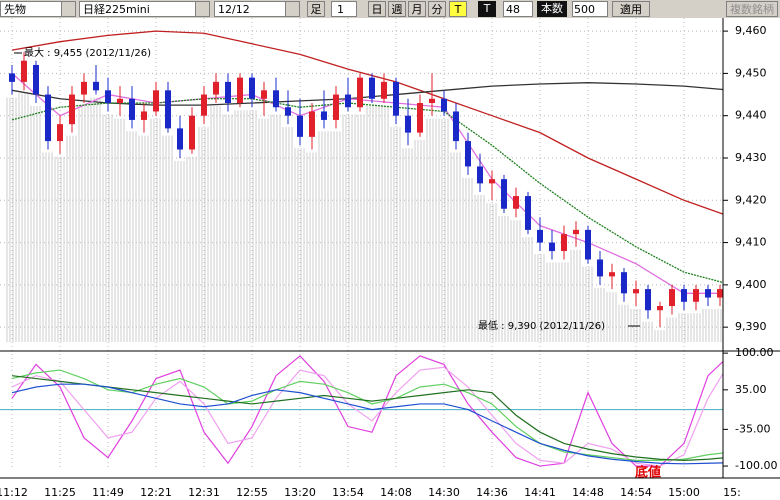 The image size is (780, 500). Describe the element at coordinates (204, 492) in the screenshot. I see `x-tick-label: 12:31` at that location.